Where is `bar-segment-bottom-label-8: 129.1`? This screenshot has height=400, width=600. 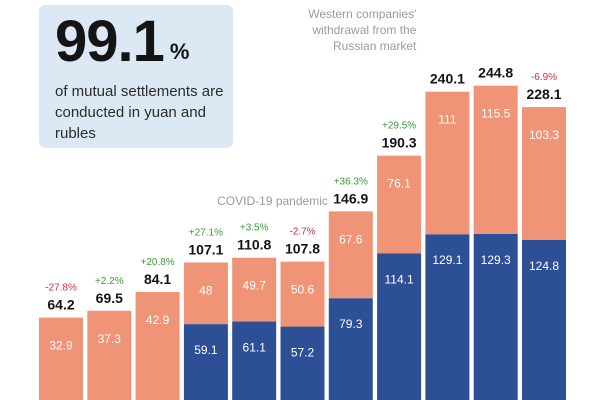
bar-segment-bottom-label-8: 129.1 is located at coordinates (447, 260).